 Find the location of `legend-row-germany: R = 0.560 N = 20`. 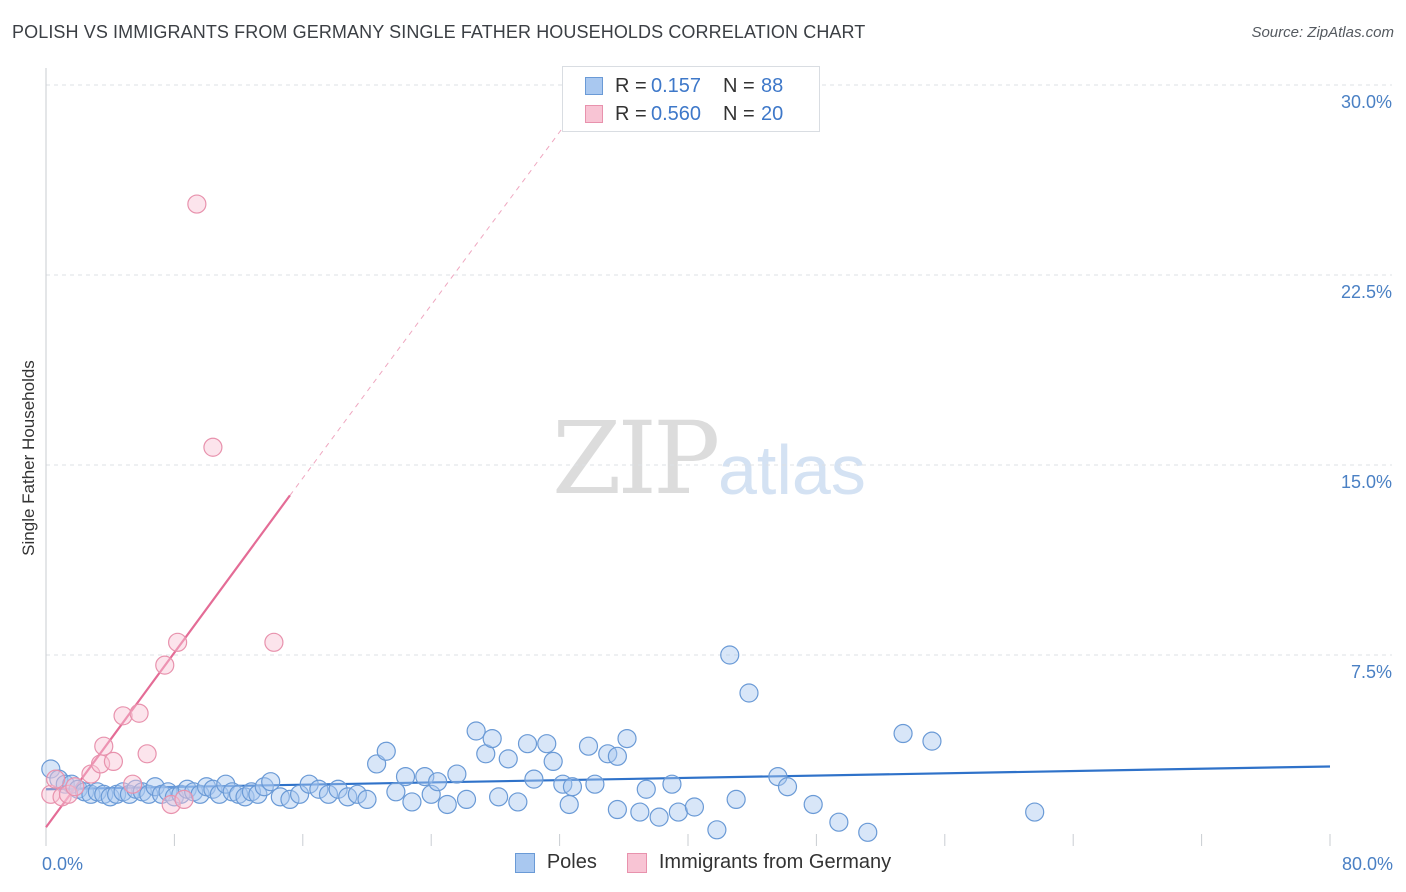

legend-row-germany: R = 0.560 N = 20 is located at coordinates (684, 114).